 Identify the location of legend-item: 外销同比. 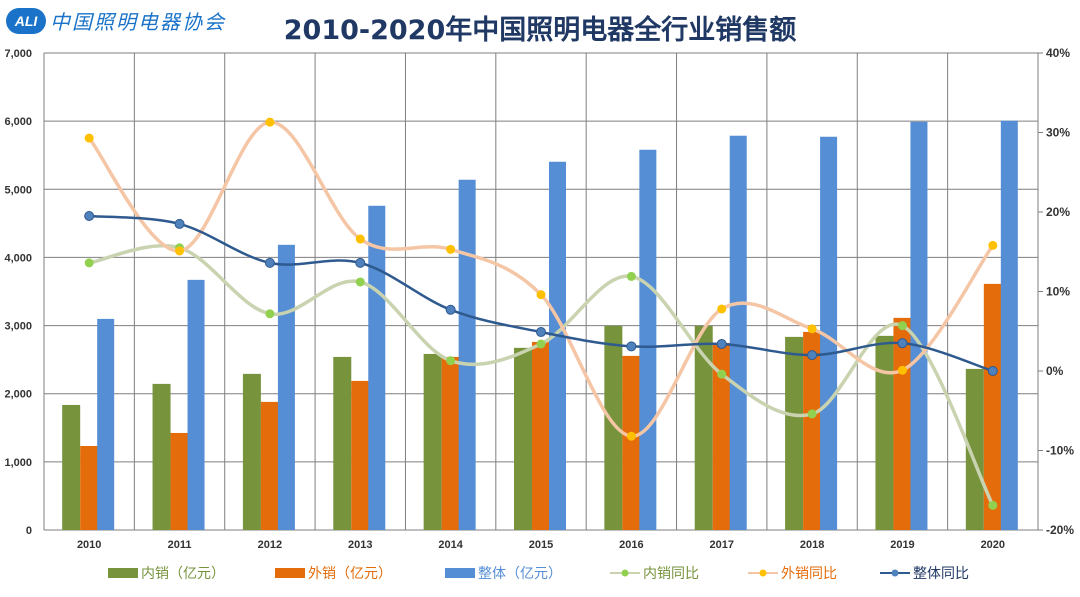
(792, 574).